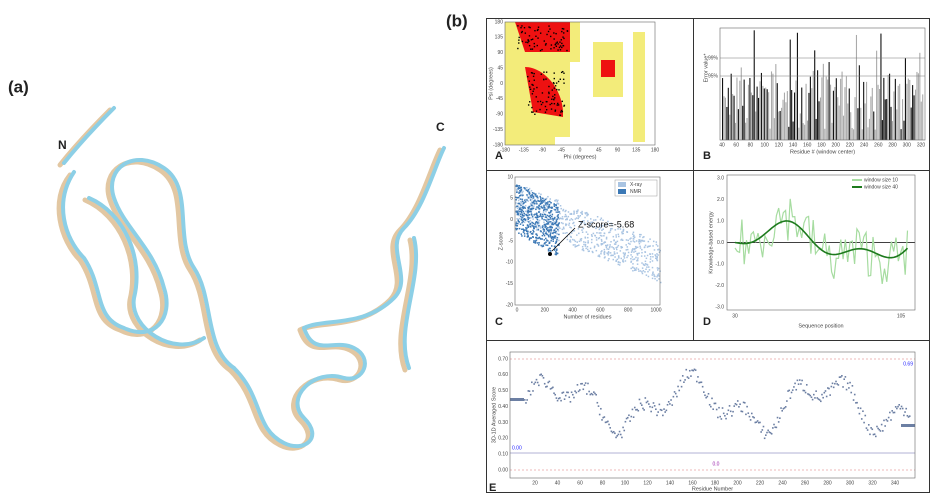 This screenshot has width=930, height=493. Describe the element at coordinates (716, 464) in the screenshot. I see `score-label: 0.0` at that location.